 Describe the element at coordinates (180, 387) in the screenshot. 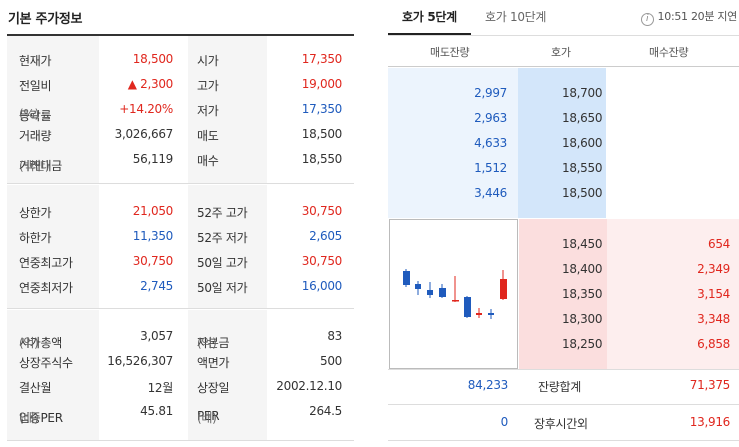

I see `row-fiscal-month: 결산월 12월 상장일 2002.12.10` at that location.